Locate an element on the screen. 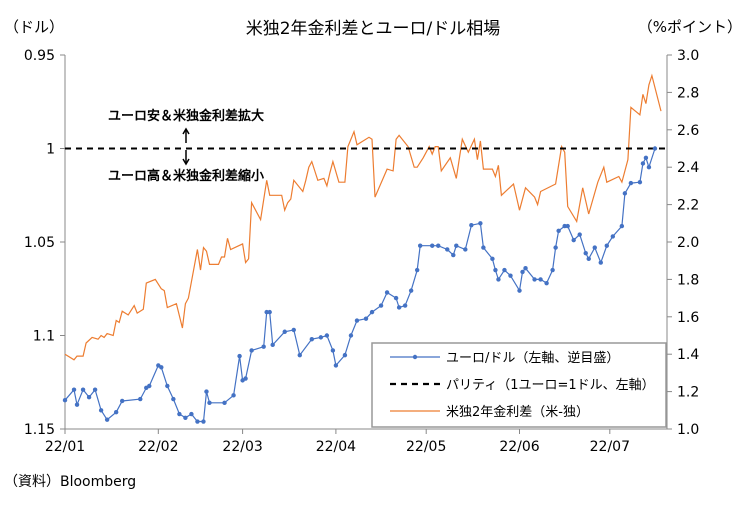  right-tick-label: 2.4 is located at coordinates (688, 168).